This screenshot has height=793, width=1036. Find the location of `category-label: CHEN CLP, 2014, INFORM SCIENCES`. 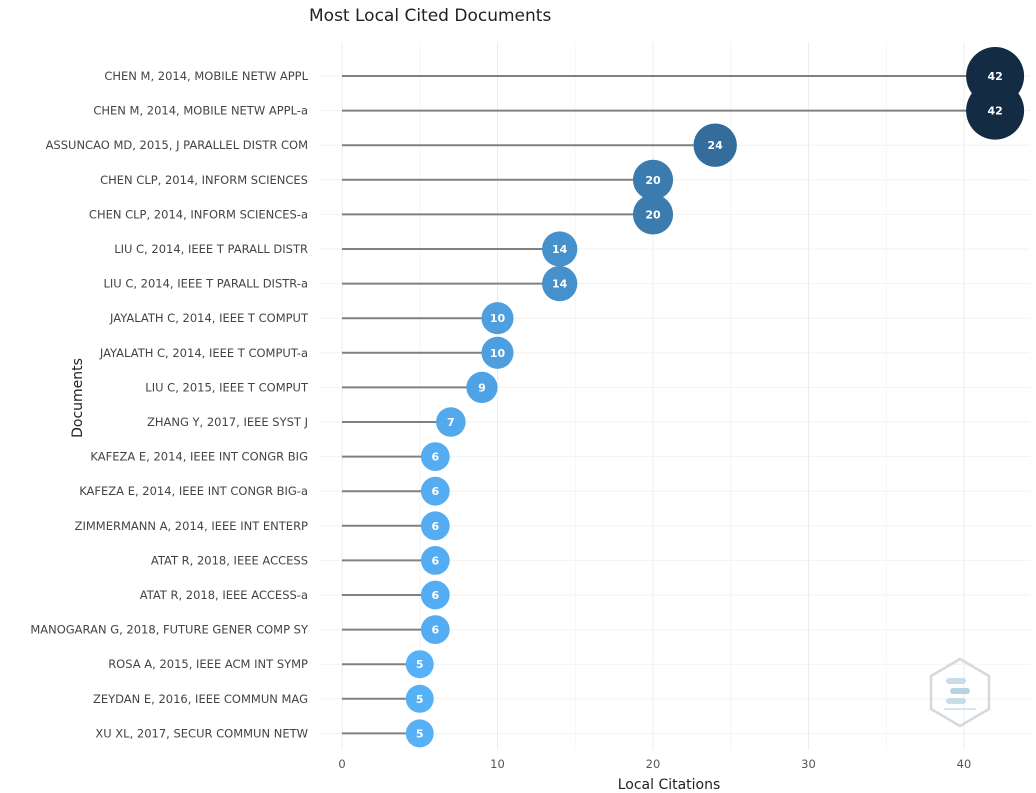

category-label: CHEN CLP, 2014, INFORM SCIENCES is located at coordinates (204, 180).